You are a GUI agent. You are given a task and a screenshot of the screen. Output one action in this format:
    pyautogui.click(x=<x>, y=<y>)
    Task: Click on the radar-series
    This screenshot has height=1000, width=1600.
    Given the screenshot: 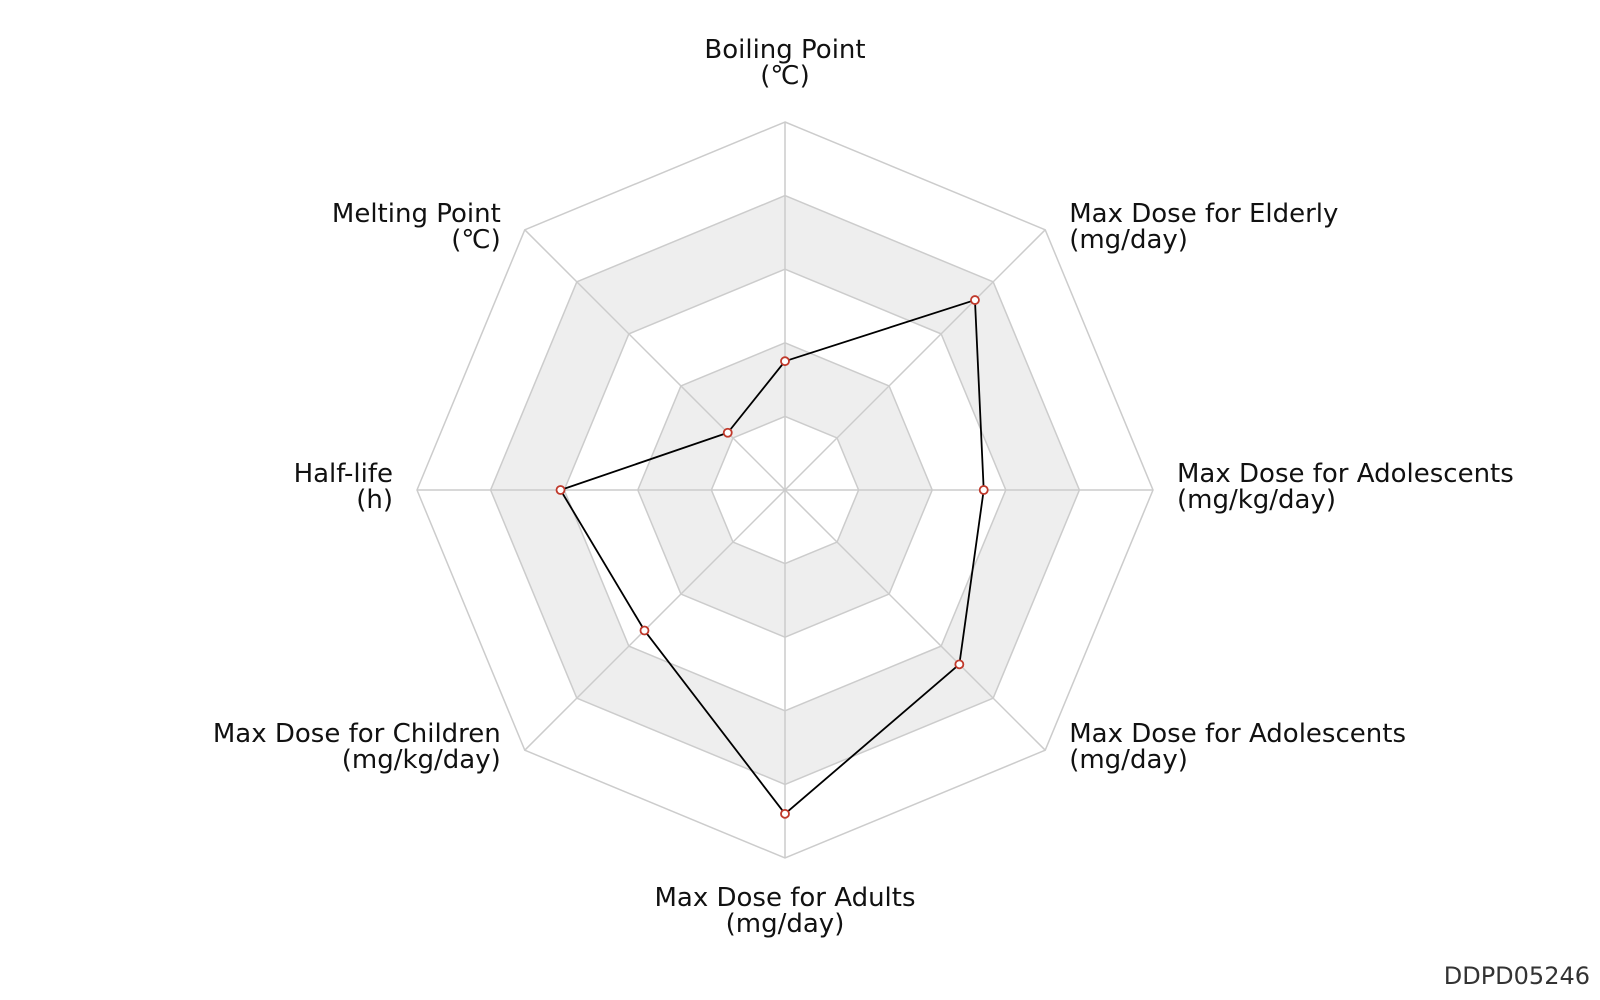 What is the action you would take?
    pyautogui.click(x=772, y=557)
    